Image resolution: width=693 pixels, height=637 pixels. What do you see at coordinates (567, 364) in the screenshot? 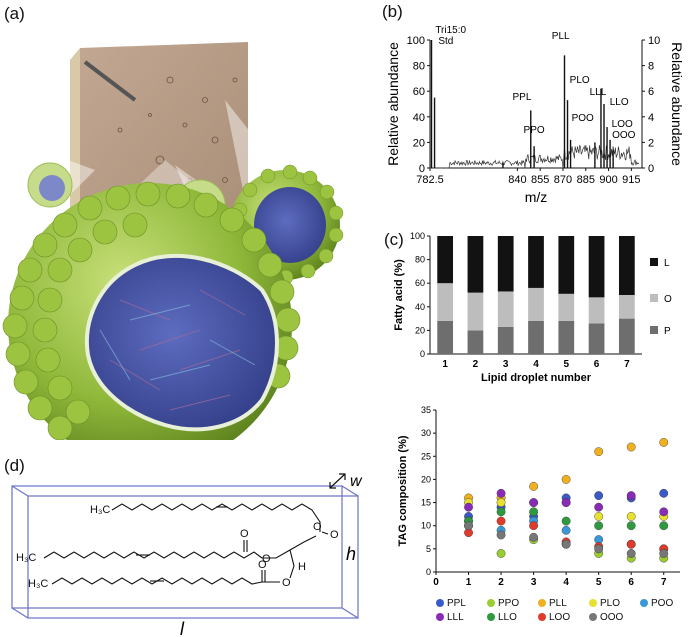
I see `bar-x-tick: 5` at bounding box center [567, 364].